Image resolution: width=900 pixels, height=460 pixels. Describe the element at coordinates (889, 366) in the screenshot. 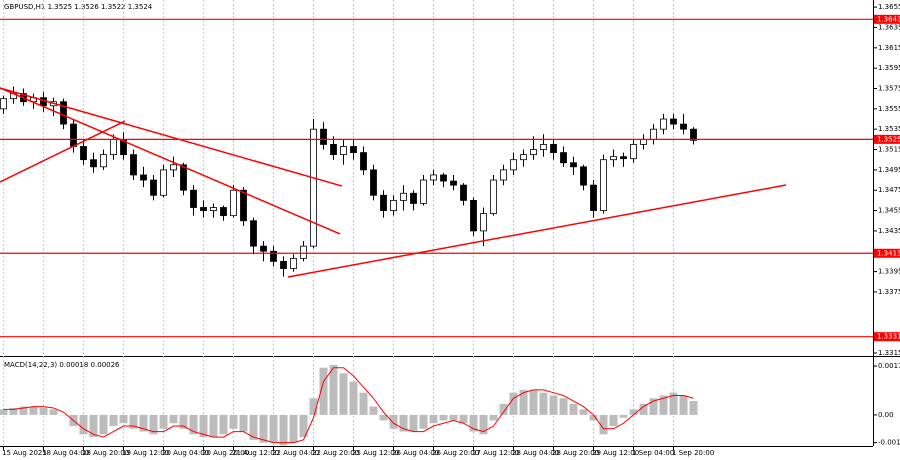

I see `y-tick-label: 0.00176` at that location.